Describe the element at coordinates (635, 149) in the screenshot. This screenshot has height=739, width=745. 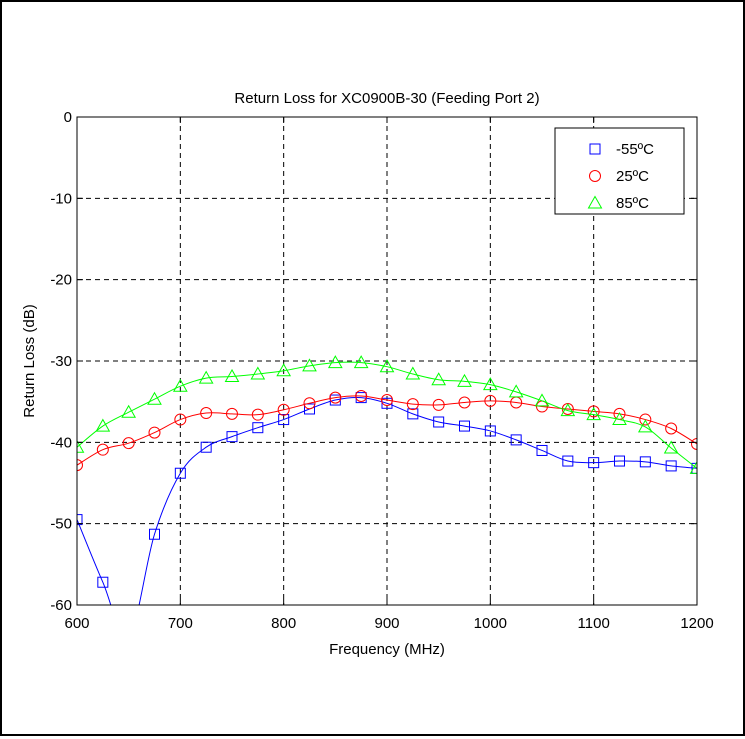
I see `legend-label-minus55c: -55ºC` at that location.